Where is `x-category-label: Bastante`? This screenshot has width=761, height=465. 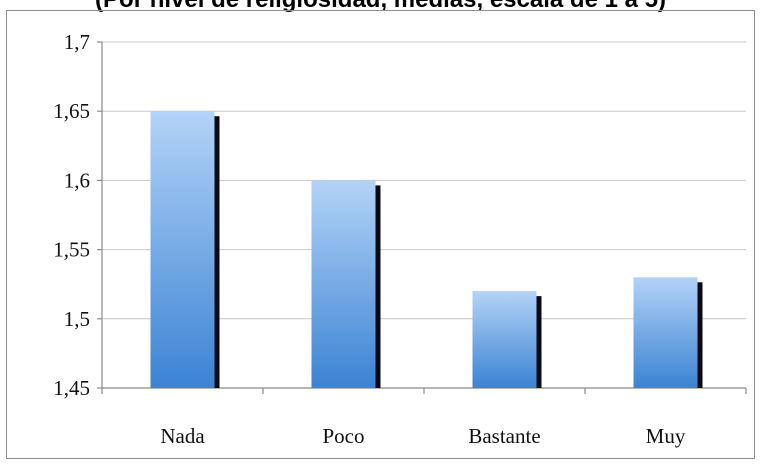 x-category-label: Bastante is located at coordinates (504, 436).